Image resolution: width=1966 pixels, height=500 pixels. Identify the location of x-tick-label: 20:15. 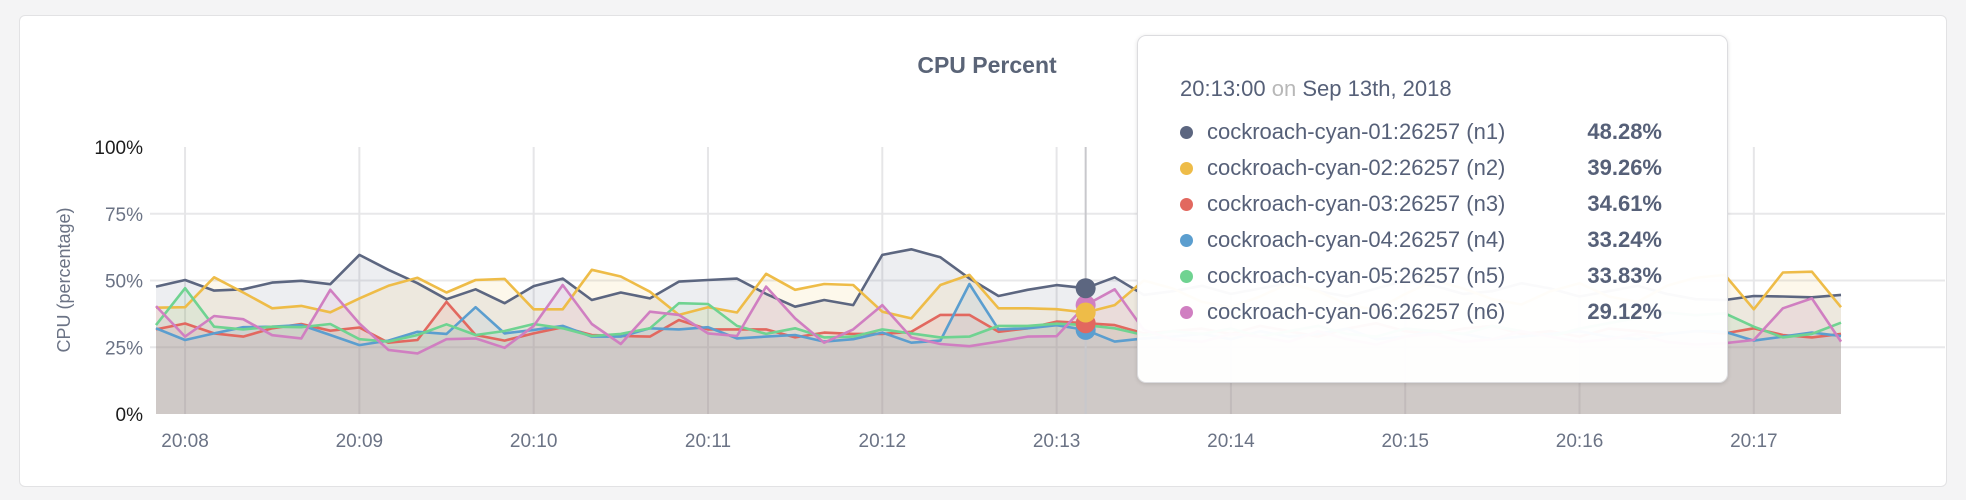
(1405, 441).